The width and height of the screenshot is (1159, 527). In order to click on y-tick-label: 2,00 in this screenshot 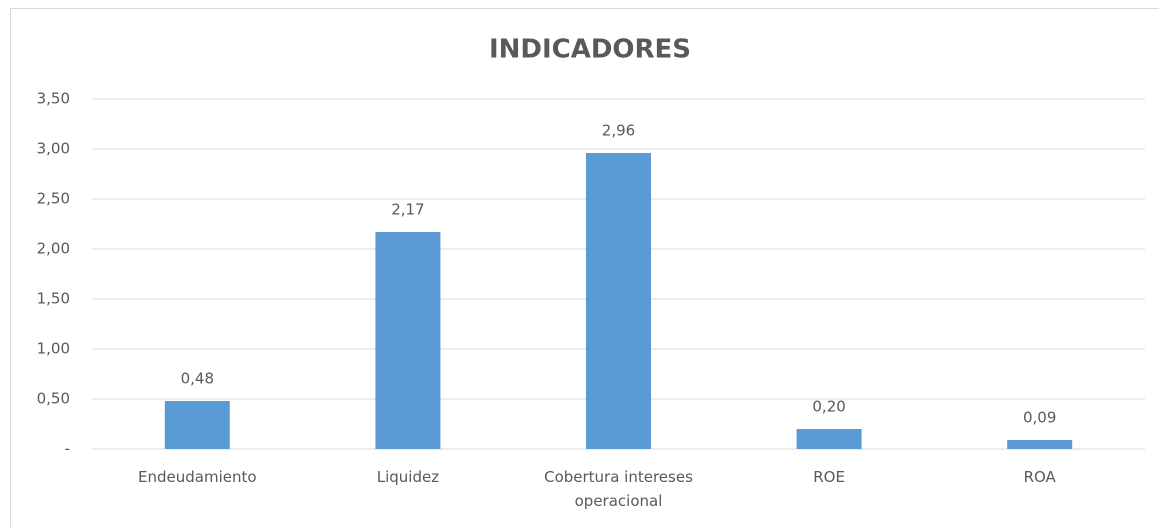, I will do `click(53, 249)`.